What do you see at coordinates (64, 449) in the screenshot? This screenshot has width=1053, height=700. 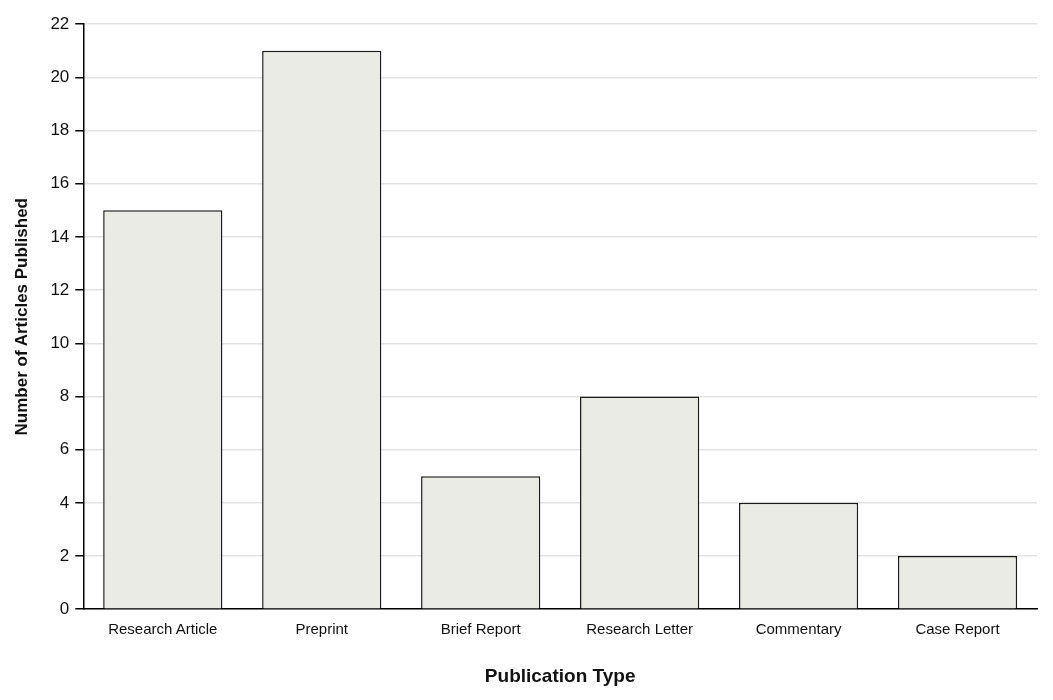 I see `y-tick-label: 6` at bounding box center [64, 449].